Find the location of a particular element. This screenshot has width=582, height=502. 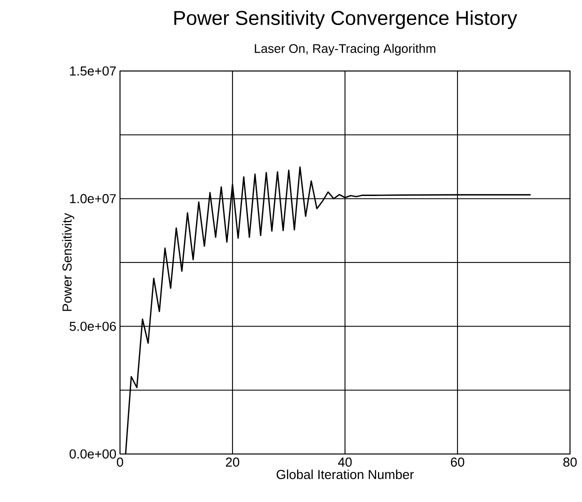

y-tick-label: 0.0e+00 is located at coordinates (93, 454).